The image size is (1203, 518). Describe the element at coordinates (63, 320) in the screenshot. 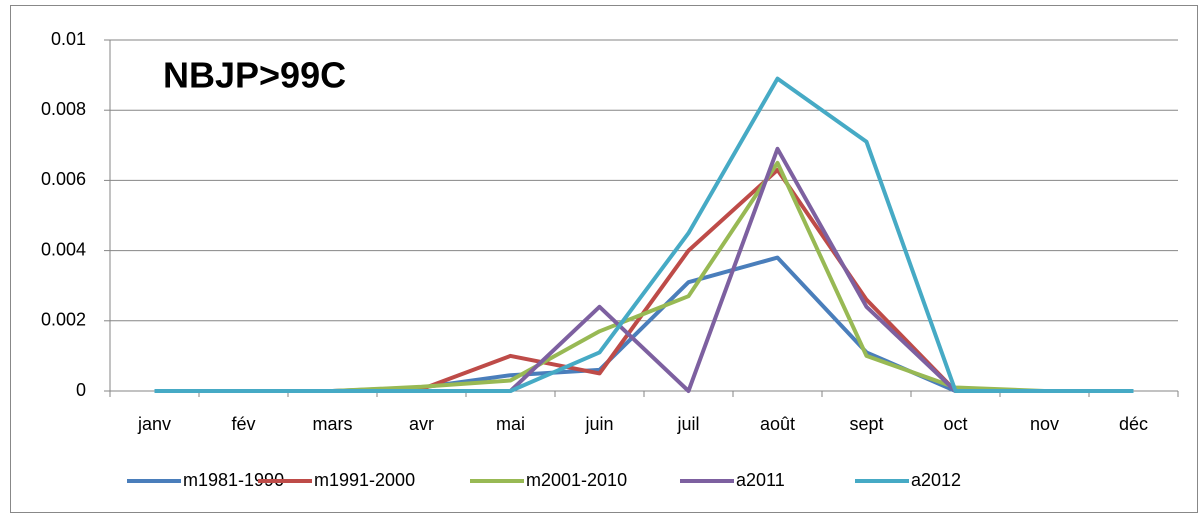

I see `y-tick-label: 0.002` at that location.